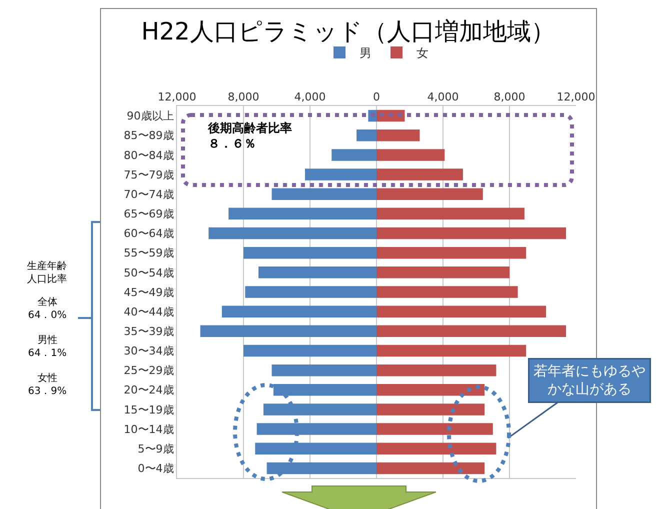  Describe the element at coordinates (149, 253) in the screenshot. I see `y-tick-label: 55〜59歳` at that location.